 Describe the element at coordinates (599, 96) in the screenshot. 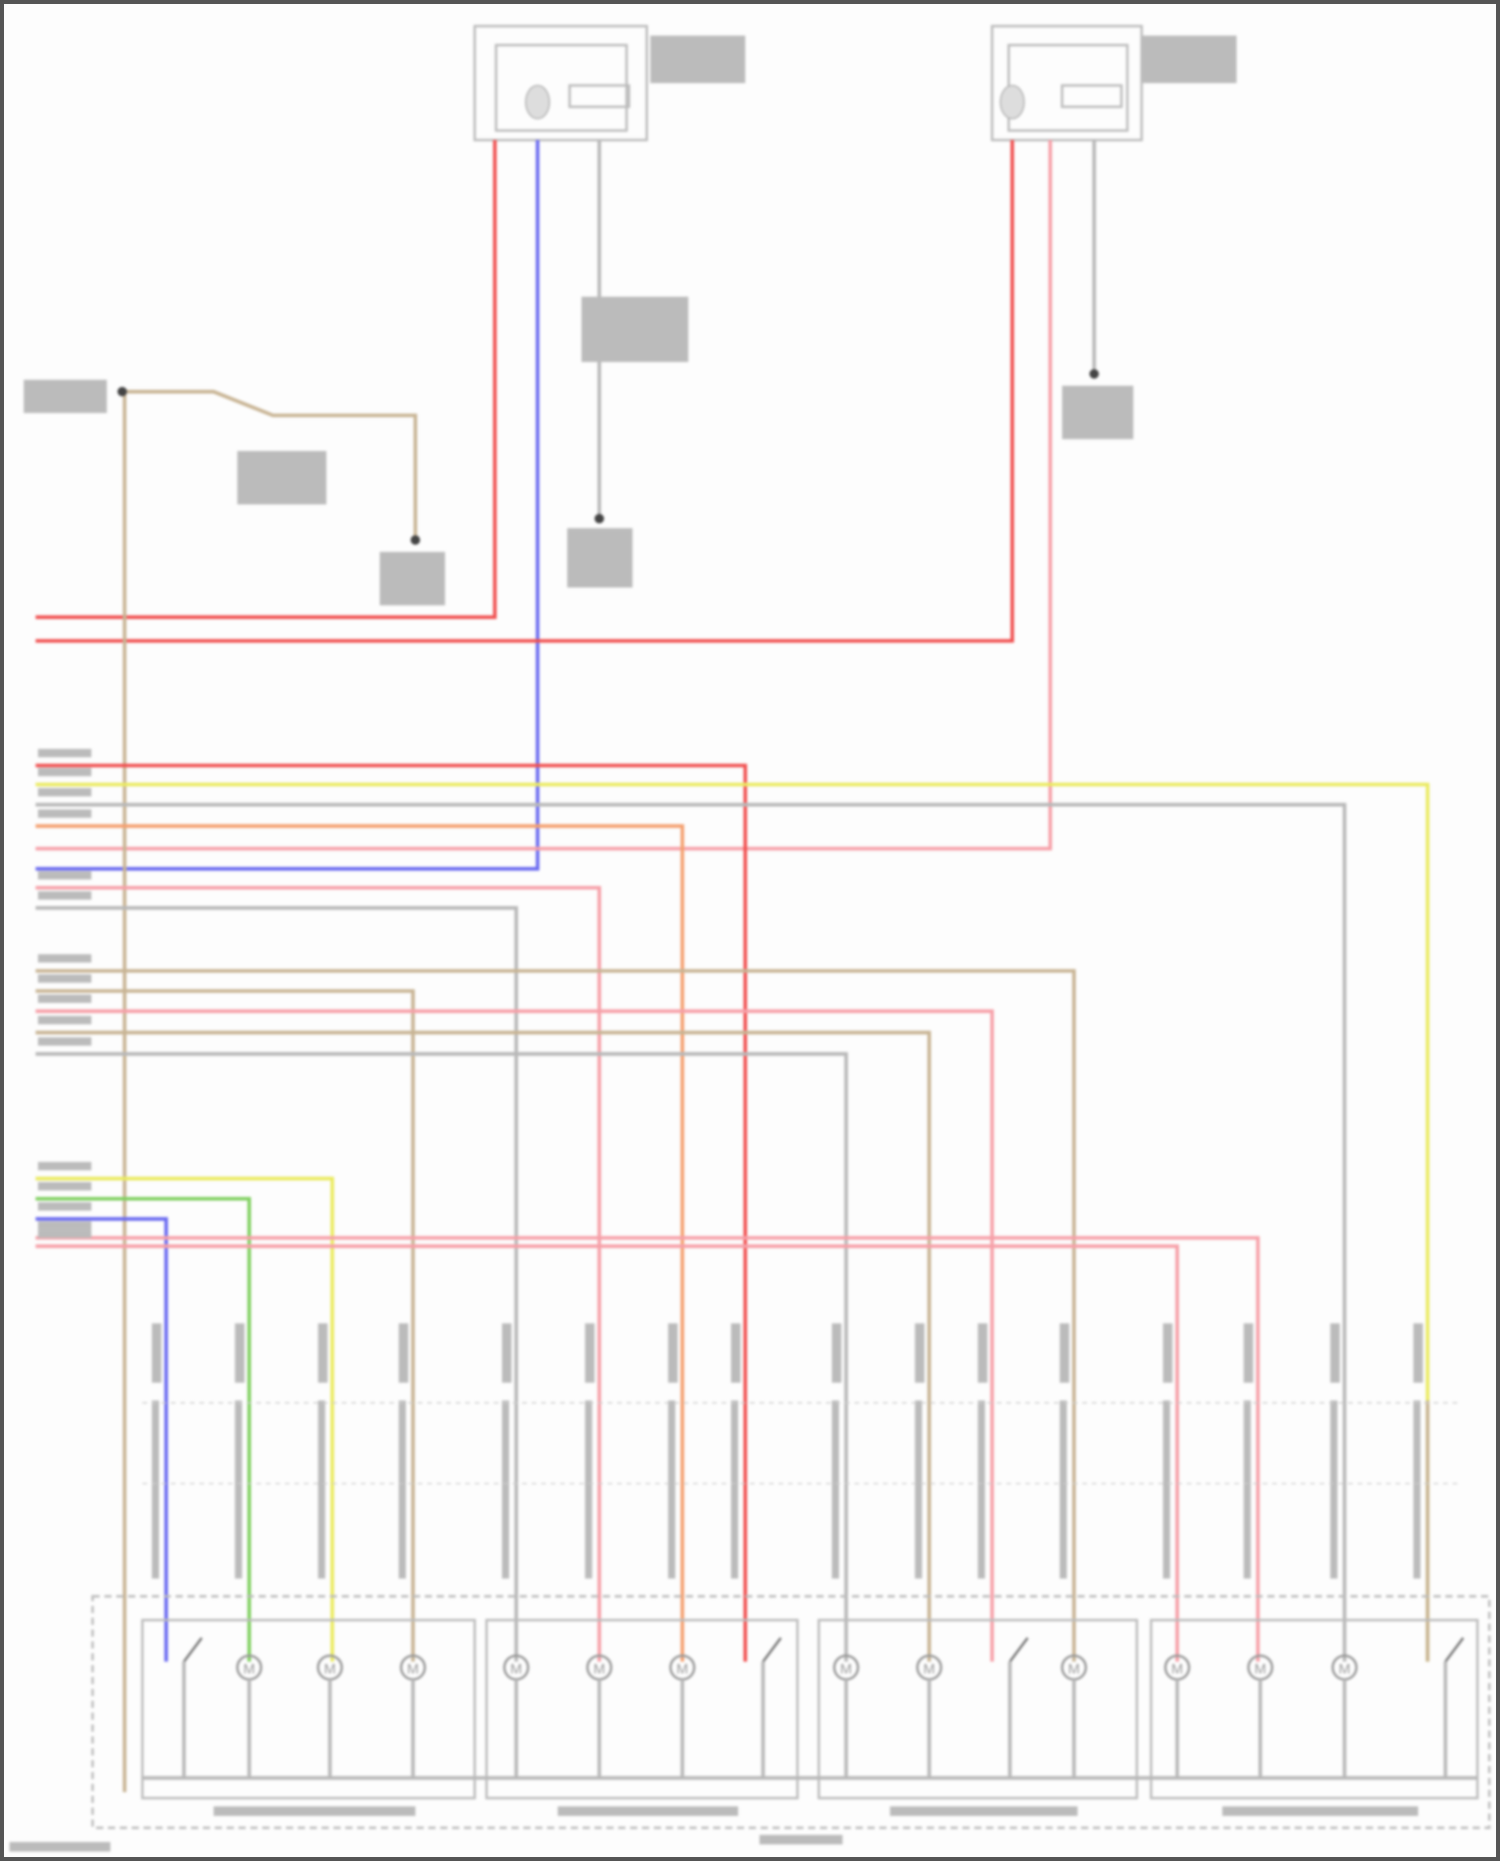

I see `heater-element` at that location.